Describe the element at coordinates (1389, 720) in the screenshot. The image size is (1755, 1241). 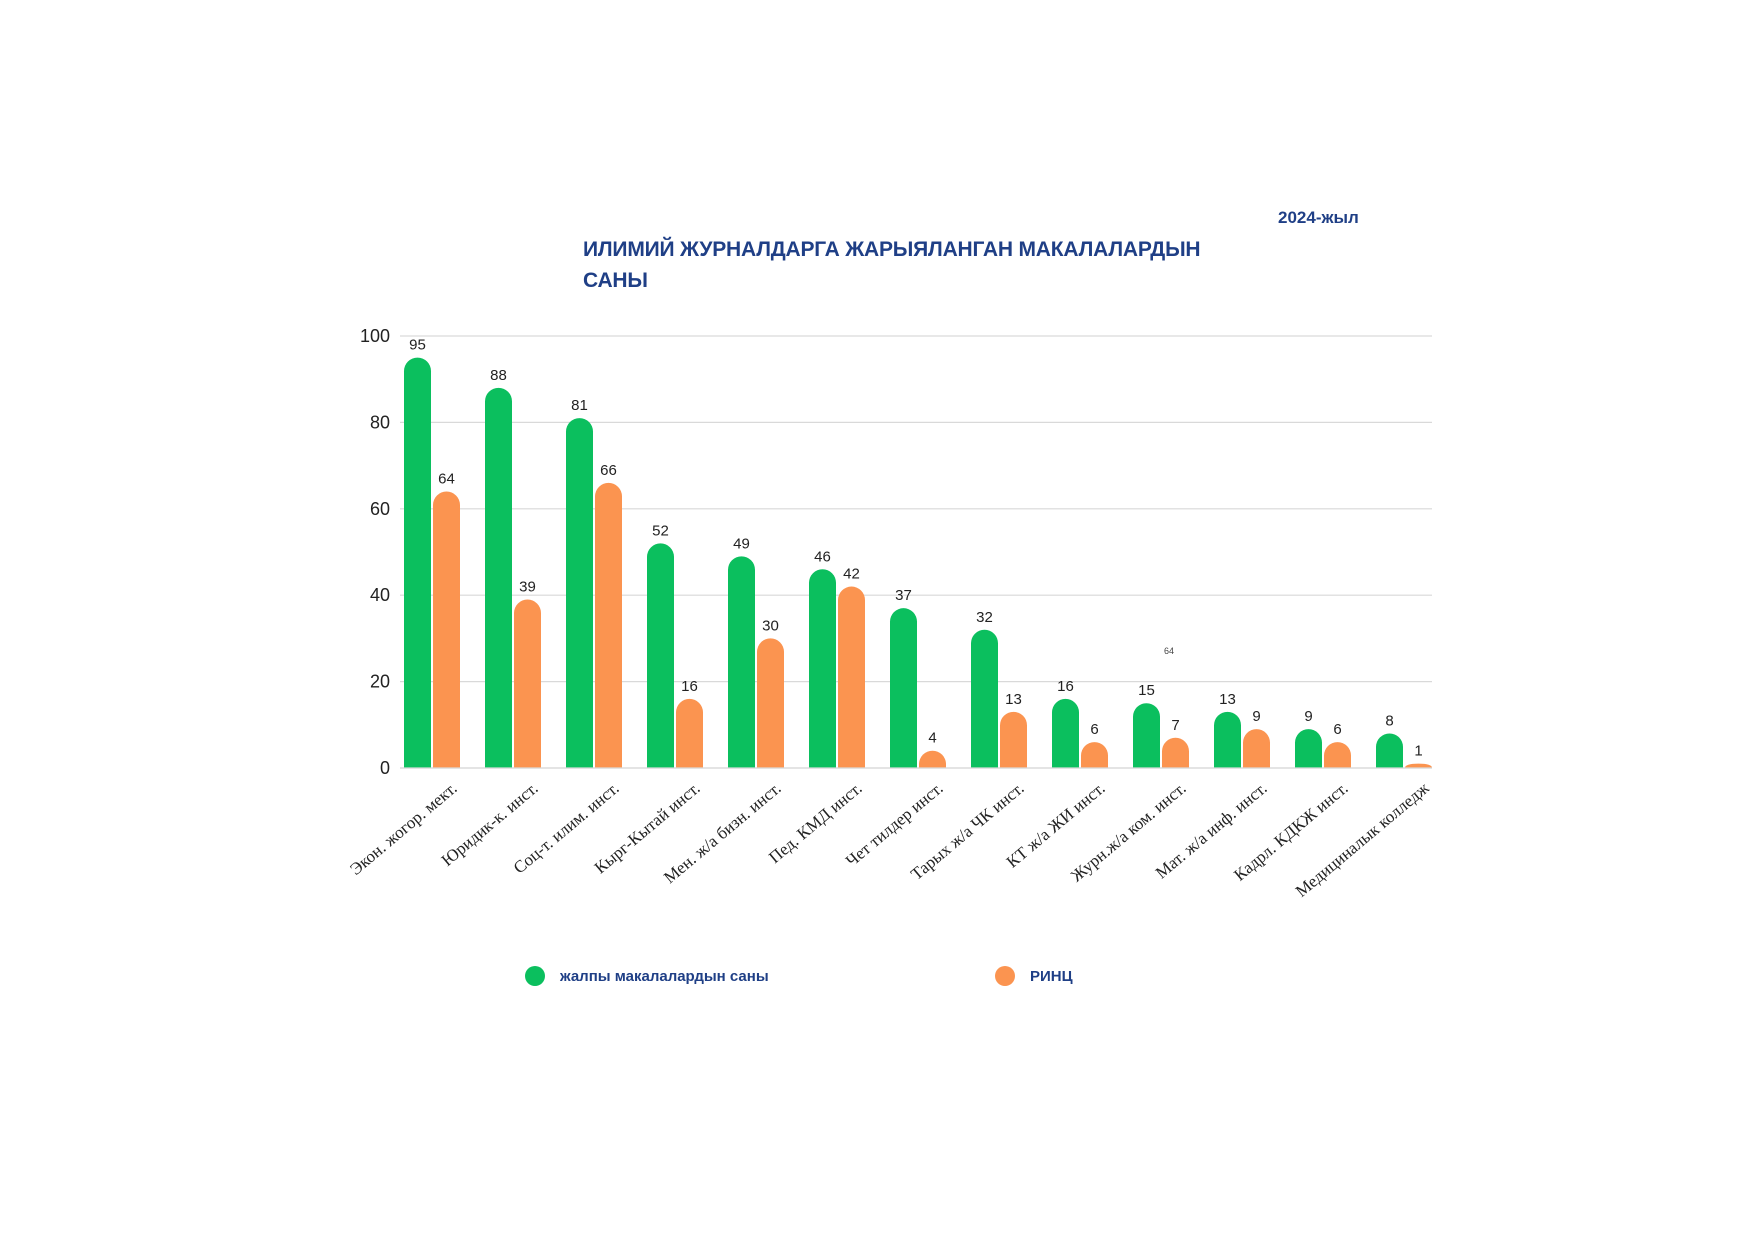
I see `data-label: 8` at that location.